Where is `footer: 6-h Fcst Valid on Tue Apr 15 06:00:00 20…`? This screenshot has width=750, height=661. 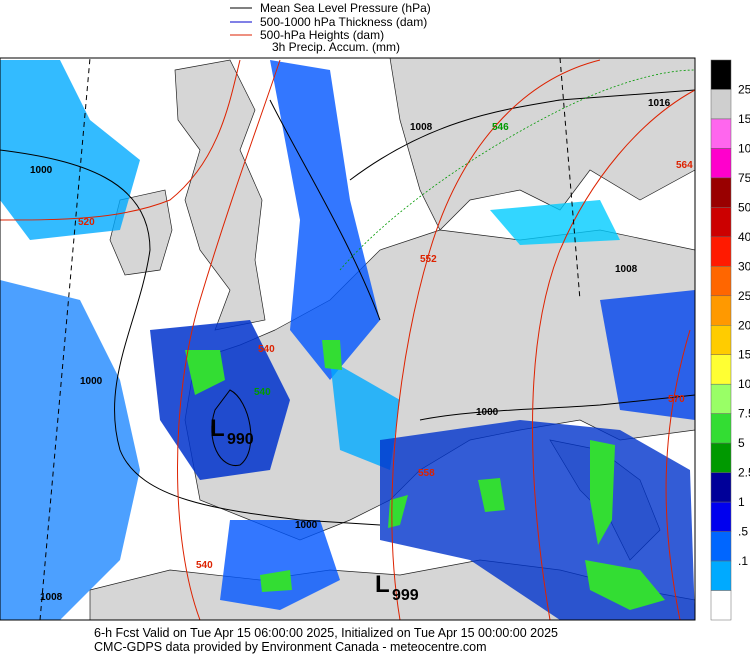 footer: 6-h Fcst Valid on Tue Apr 15 06:00:00 20… is located at coordinates (326, 640).